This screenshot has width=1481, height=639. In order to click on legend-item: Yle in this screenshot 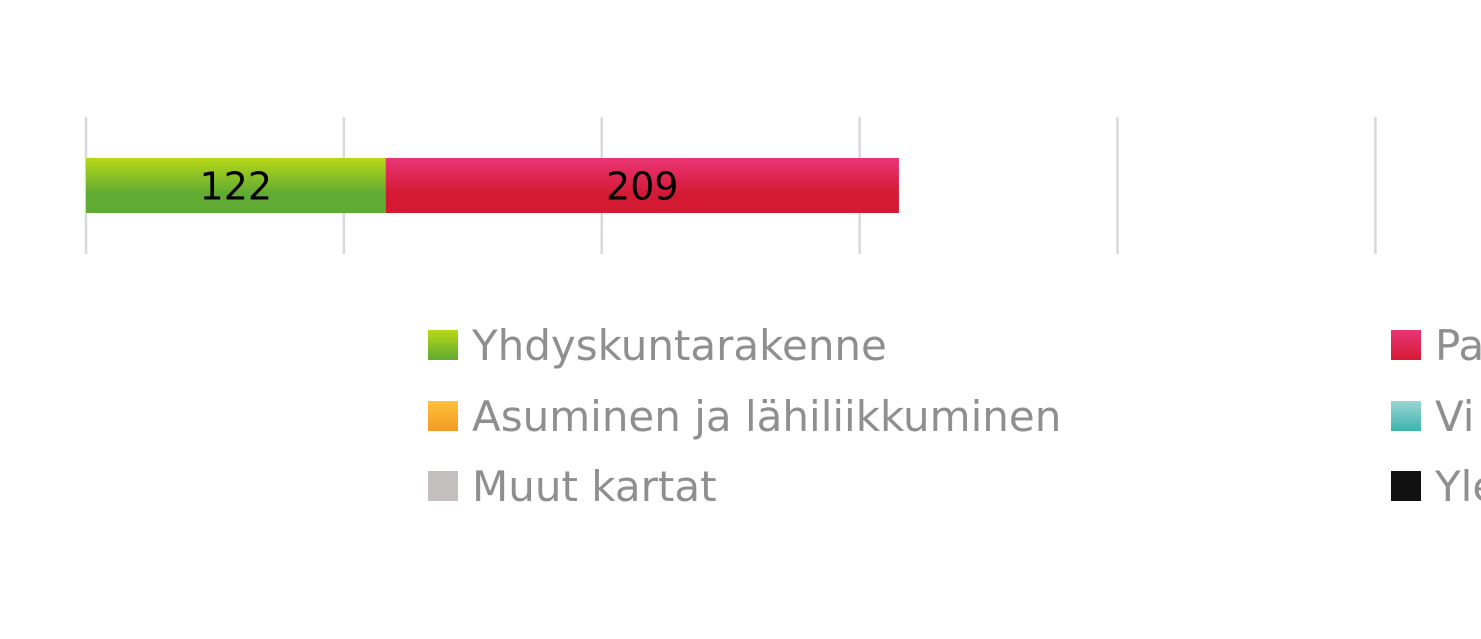, I will do `click(1436, 486)`.